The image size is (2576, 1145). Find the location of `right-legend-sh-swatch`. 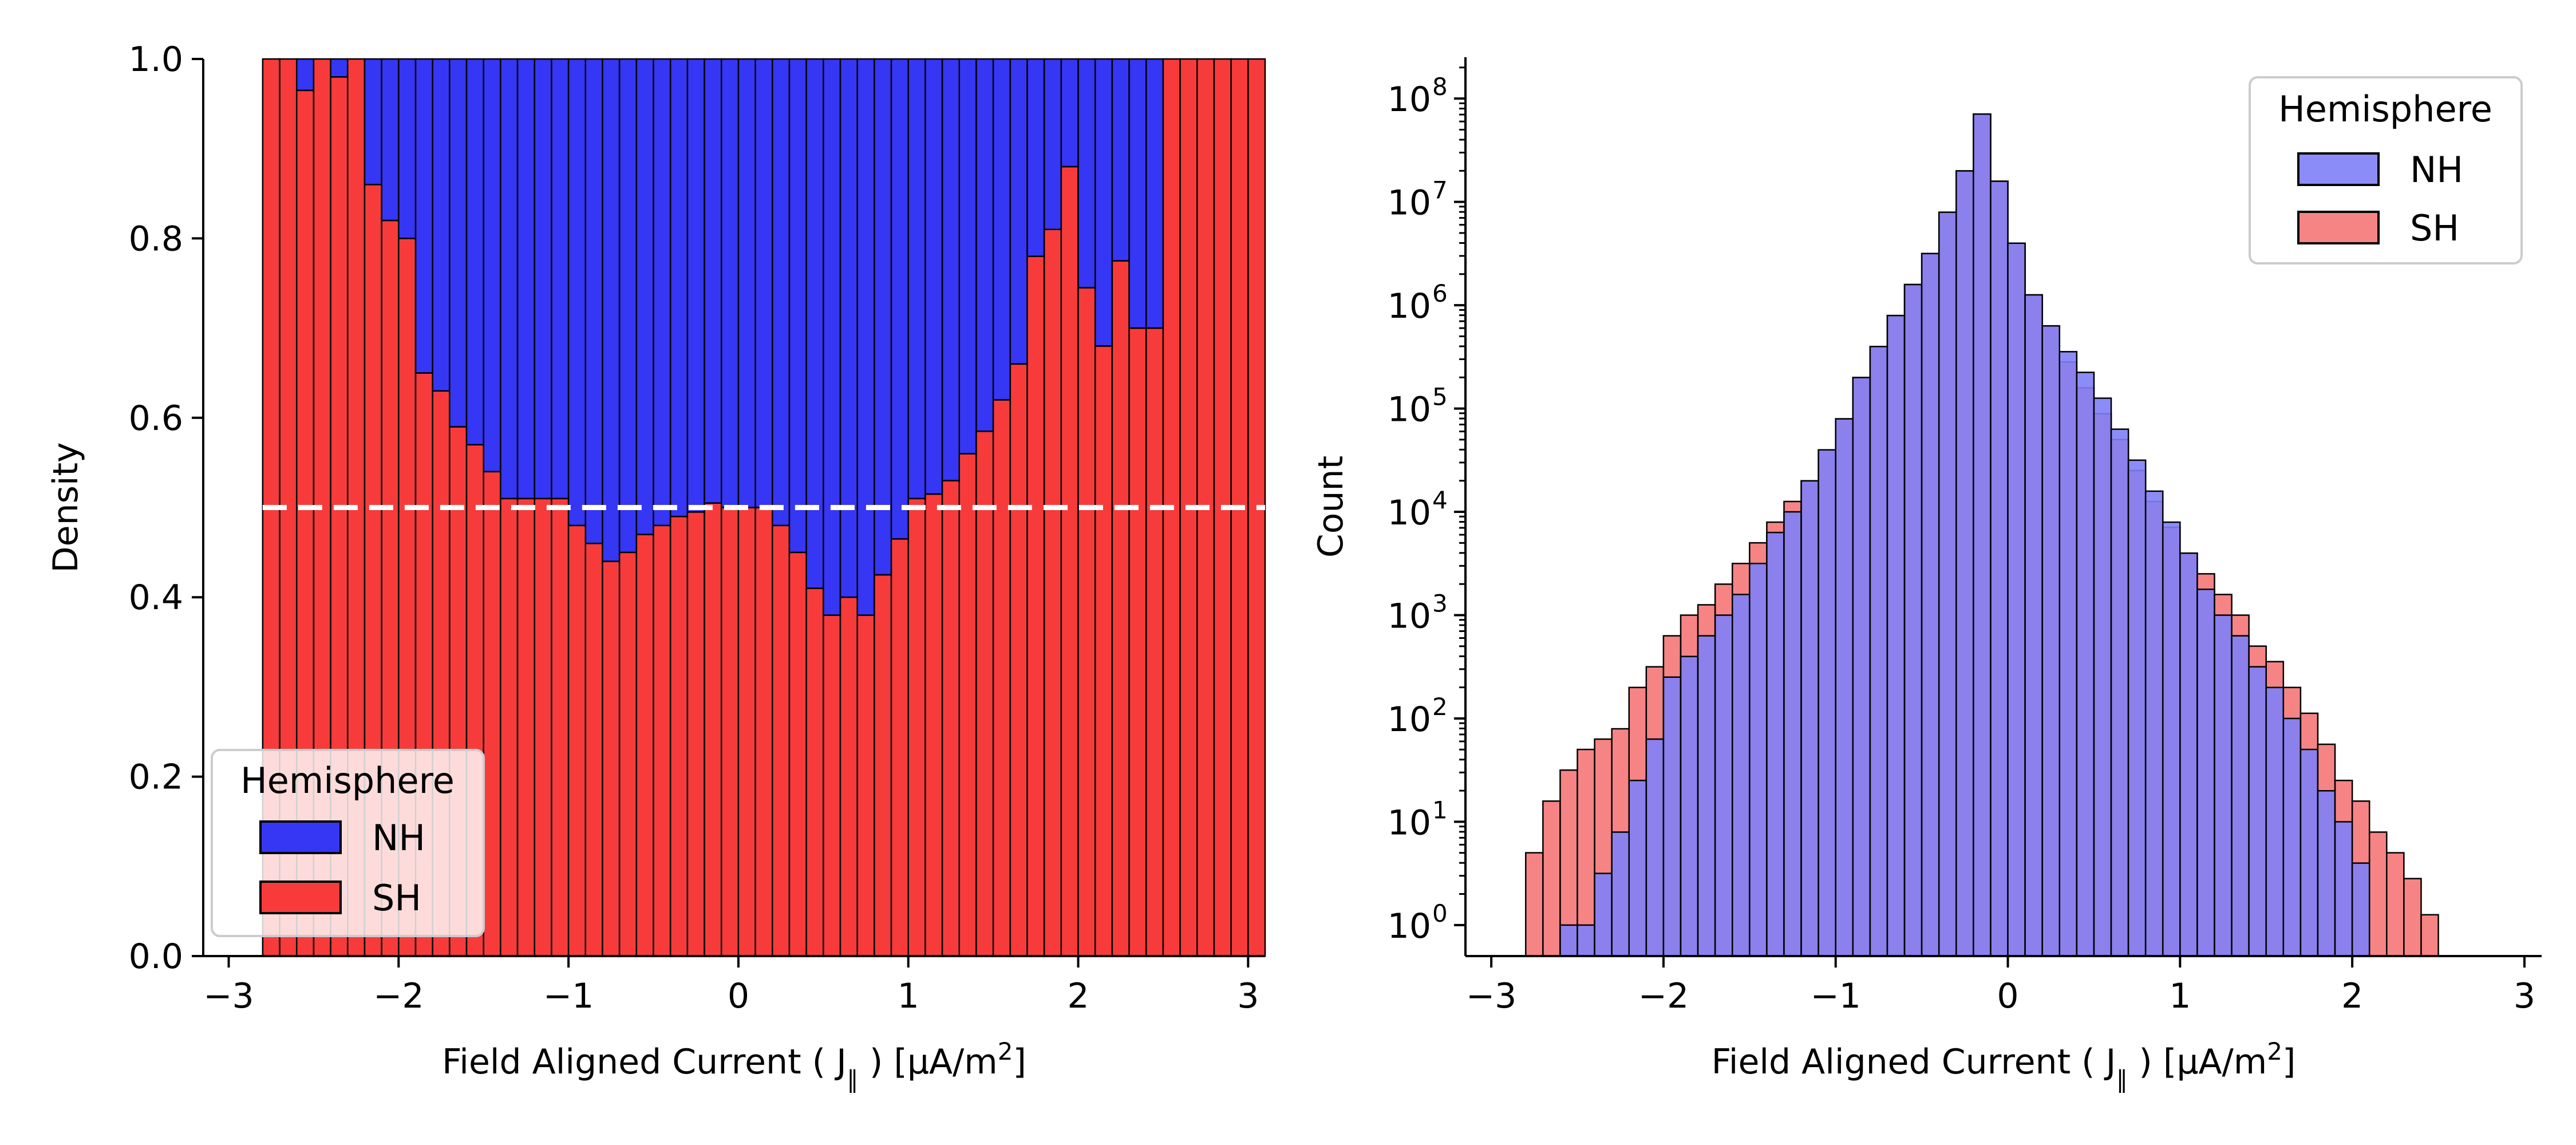

right-legend-sh-swatch is located at coordinates (2338, 227).